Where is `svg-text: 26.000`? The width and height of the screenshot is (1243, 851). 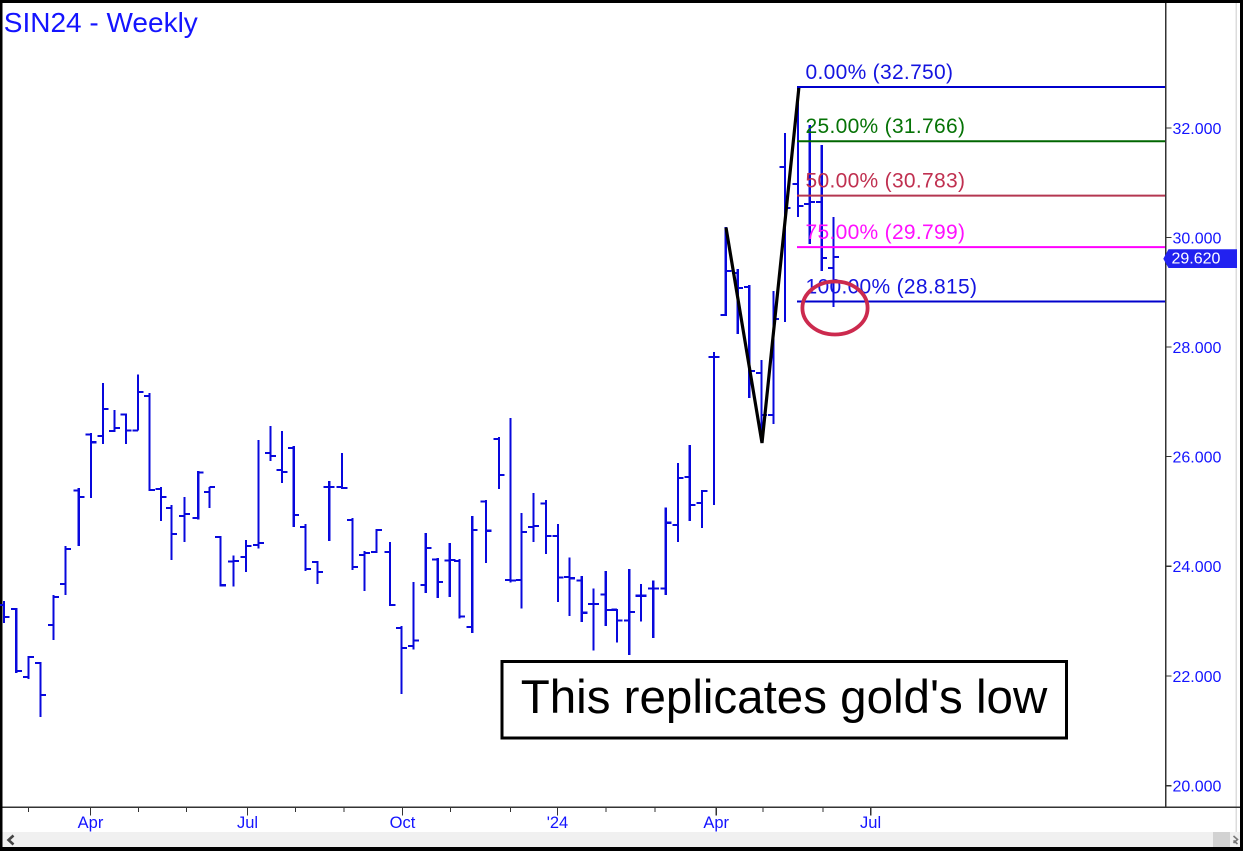
svg-text: 26.000 is located at coordinates (1197, 457).